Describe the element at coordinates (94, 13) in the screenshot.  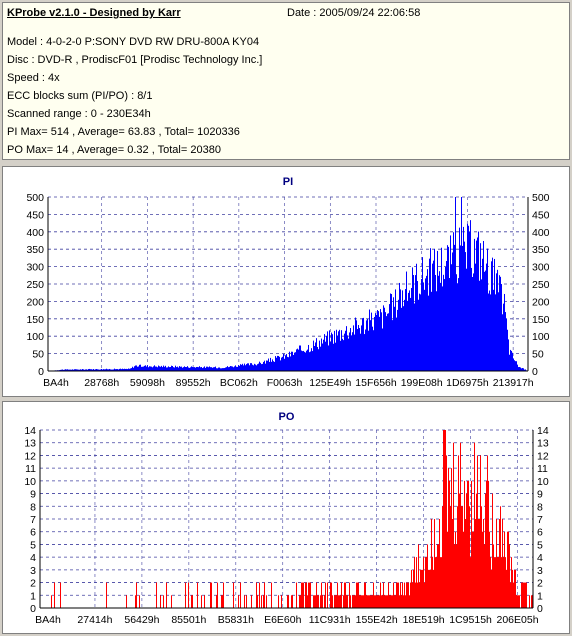
I see `app-title: KProbe v2.1.0 - Designed by Karr` at that location.